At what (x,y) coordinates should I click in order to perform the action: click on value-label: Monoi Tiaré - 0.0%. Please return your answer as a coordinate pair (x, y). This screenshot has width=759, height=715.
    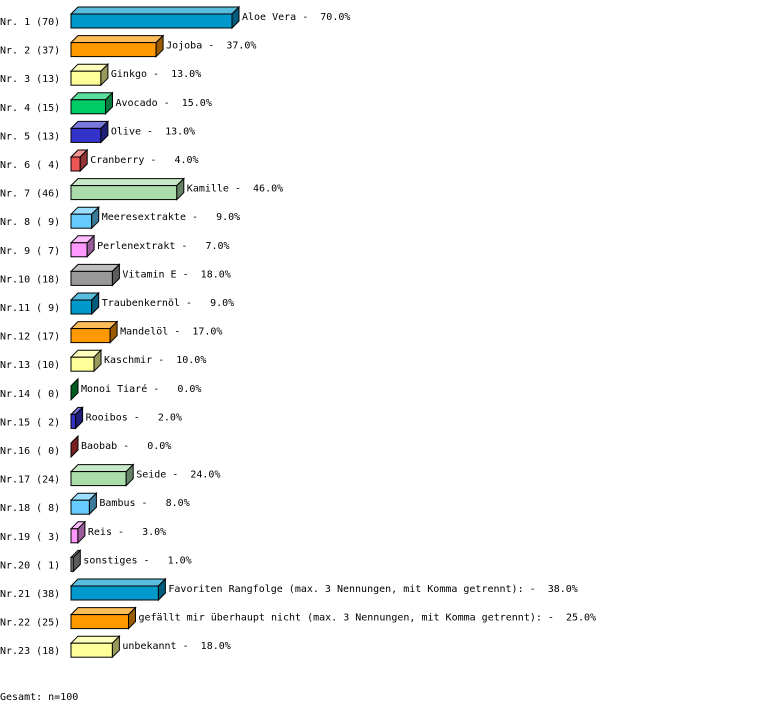
    Looking at the image, I should click on (141, 389).